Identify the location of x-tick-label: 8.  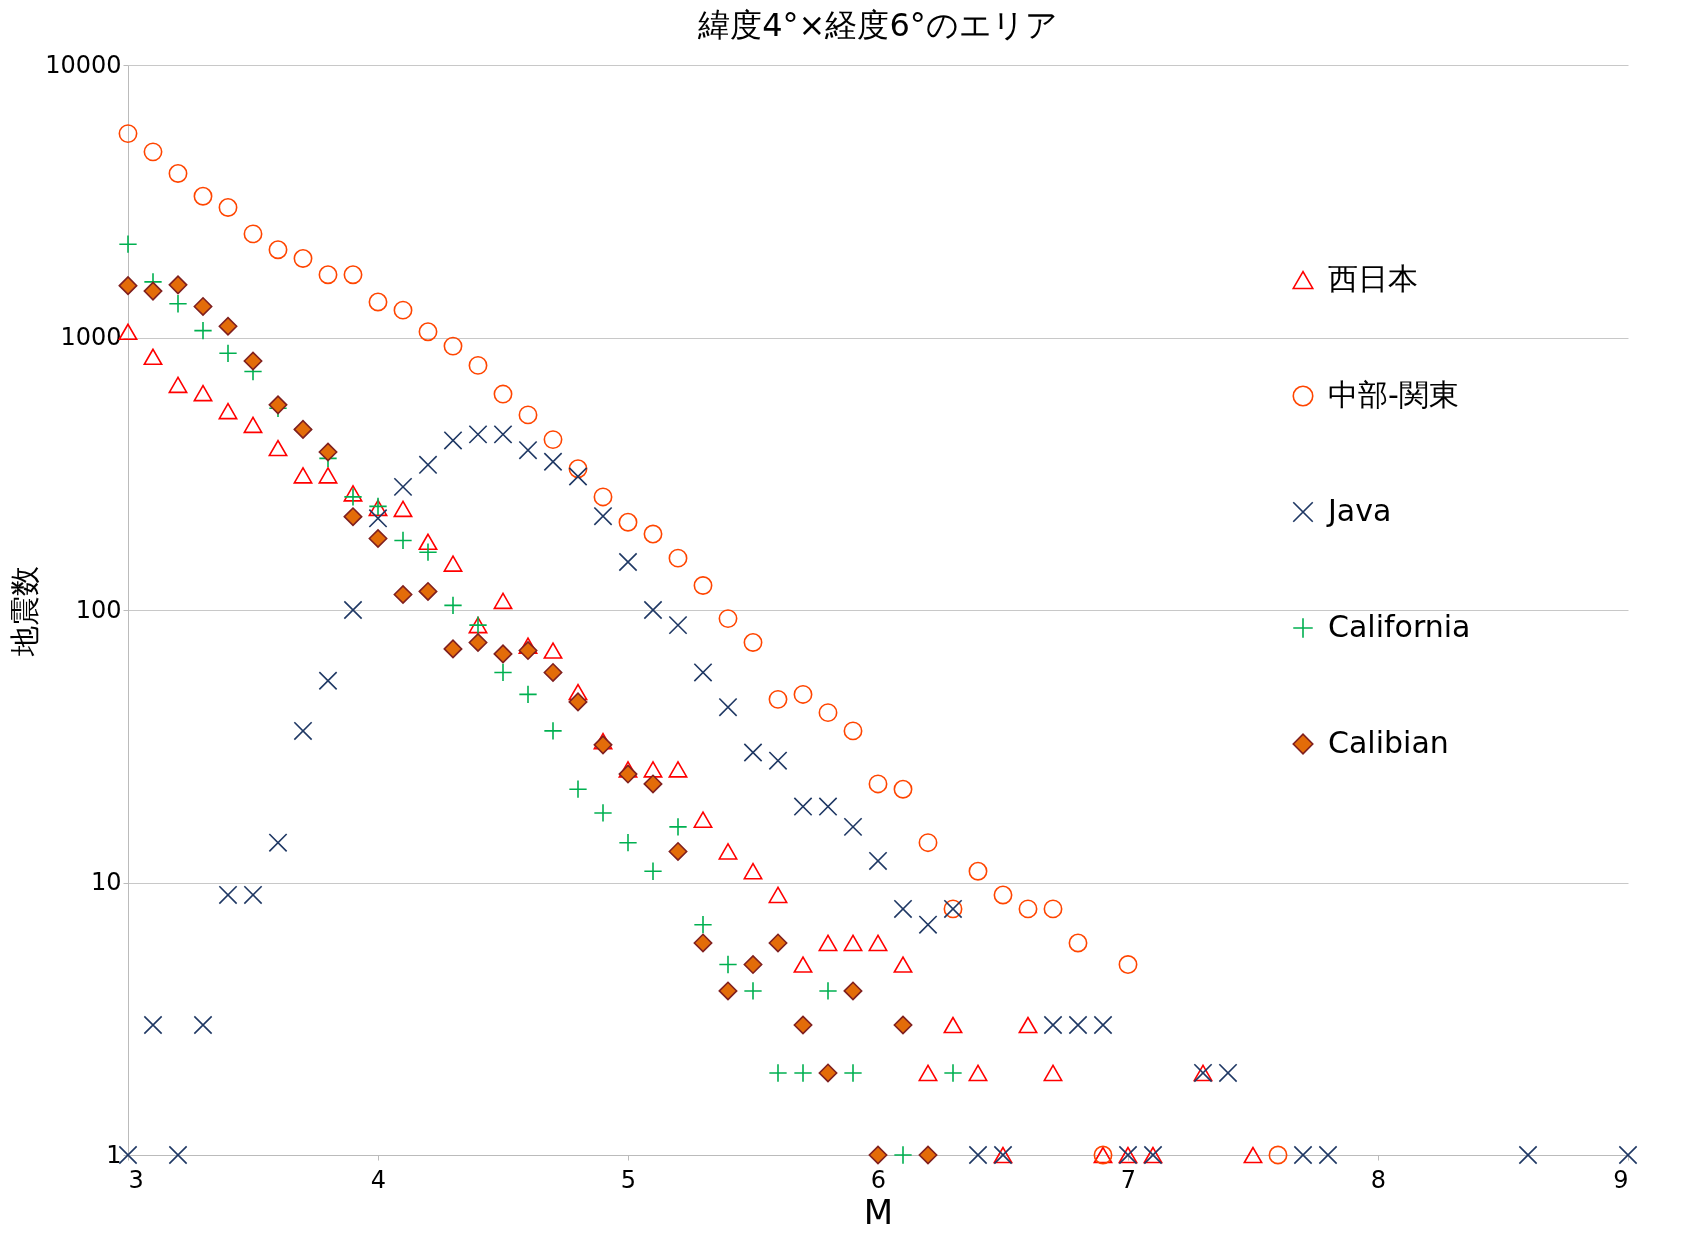
(1378, 1179).